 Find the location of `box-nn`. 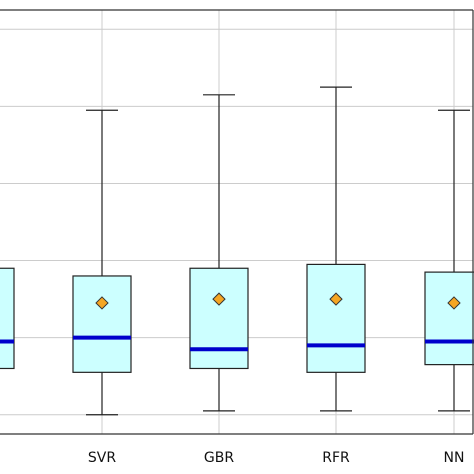

box-nn is located at coordinates (449, 260).